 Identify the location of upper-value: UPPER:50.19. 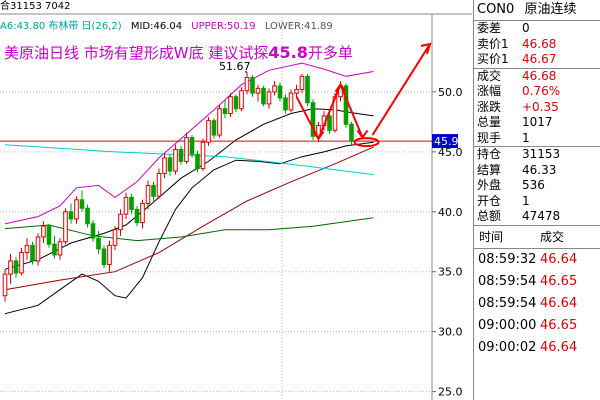
(223, 26).